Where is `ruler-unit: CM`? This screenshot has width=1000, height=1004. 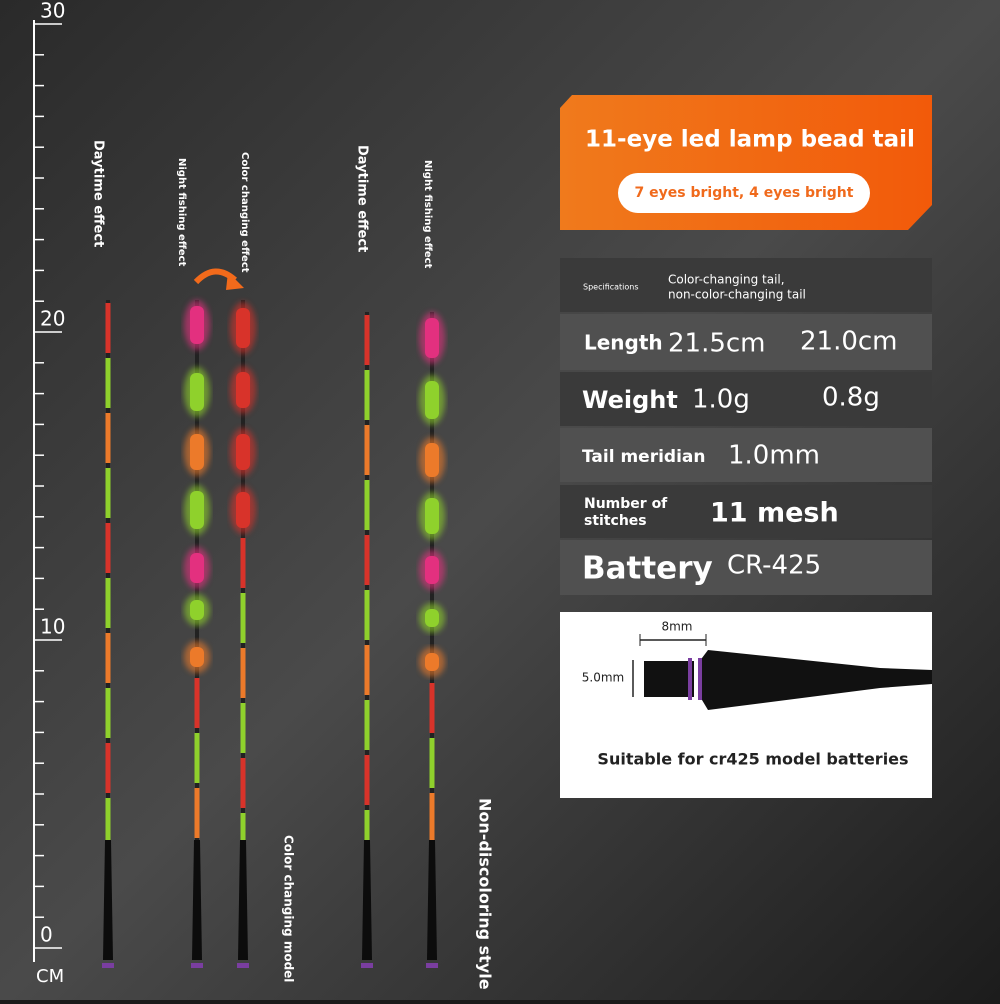 ruler-unit: CM is located at coordinates (50, 976).